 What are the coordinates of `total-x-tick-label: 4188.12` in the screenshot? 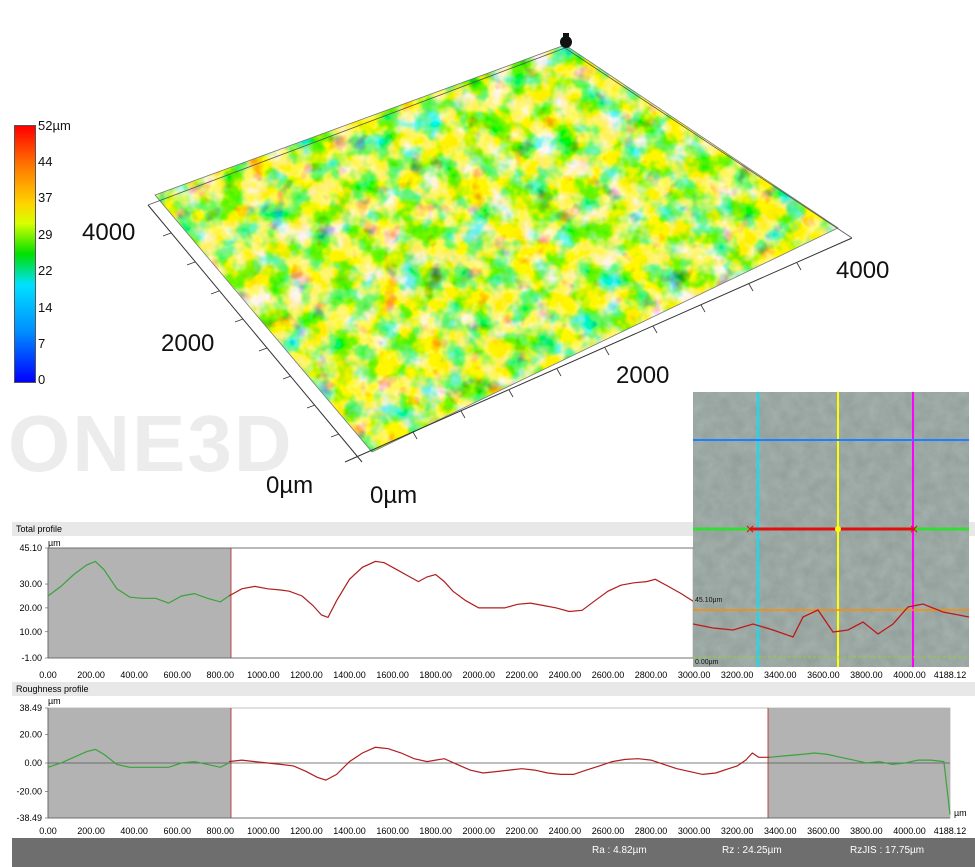 It's located at (950, 675).